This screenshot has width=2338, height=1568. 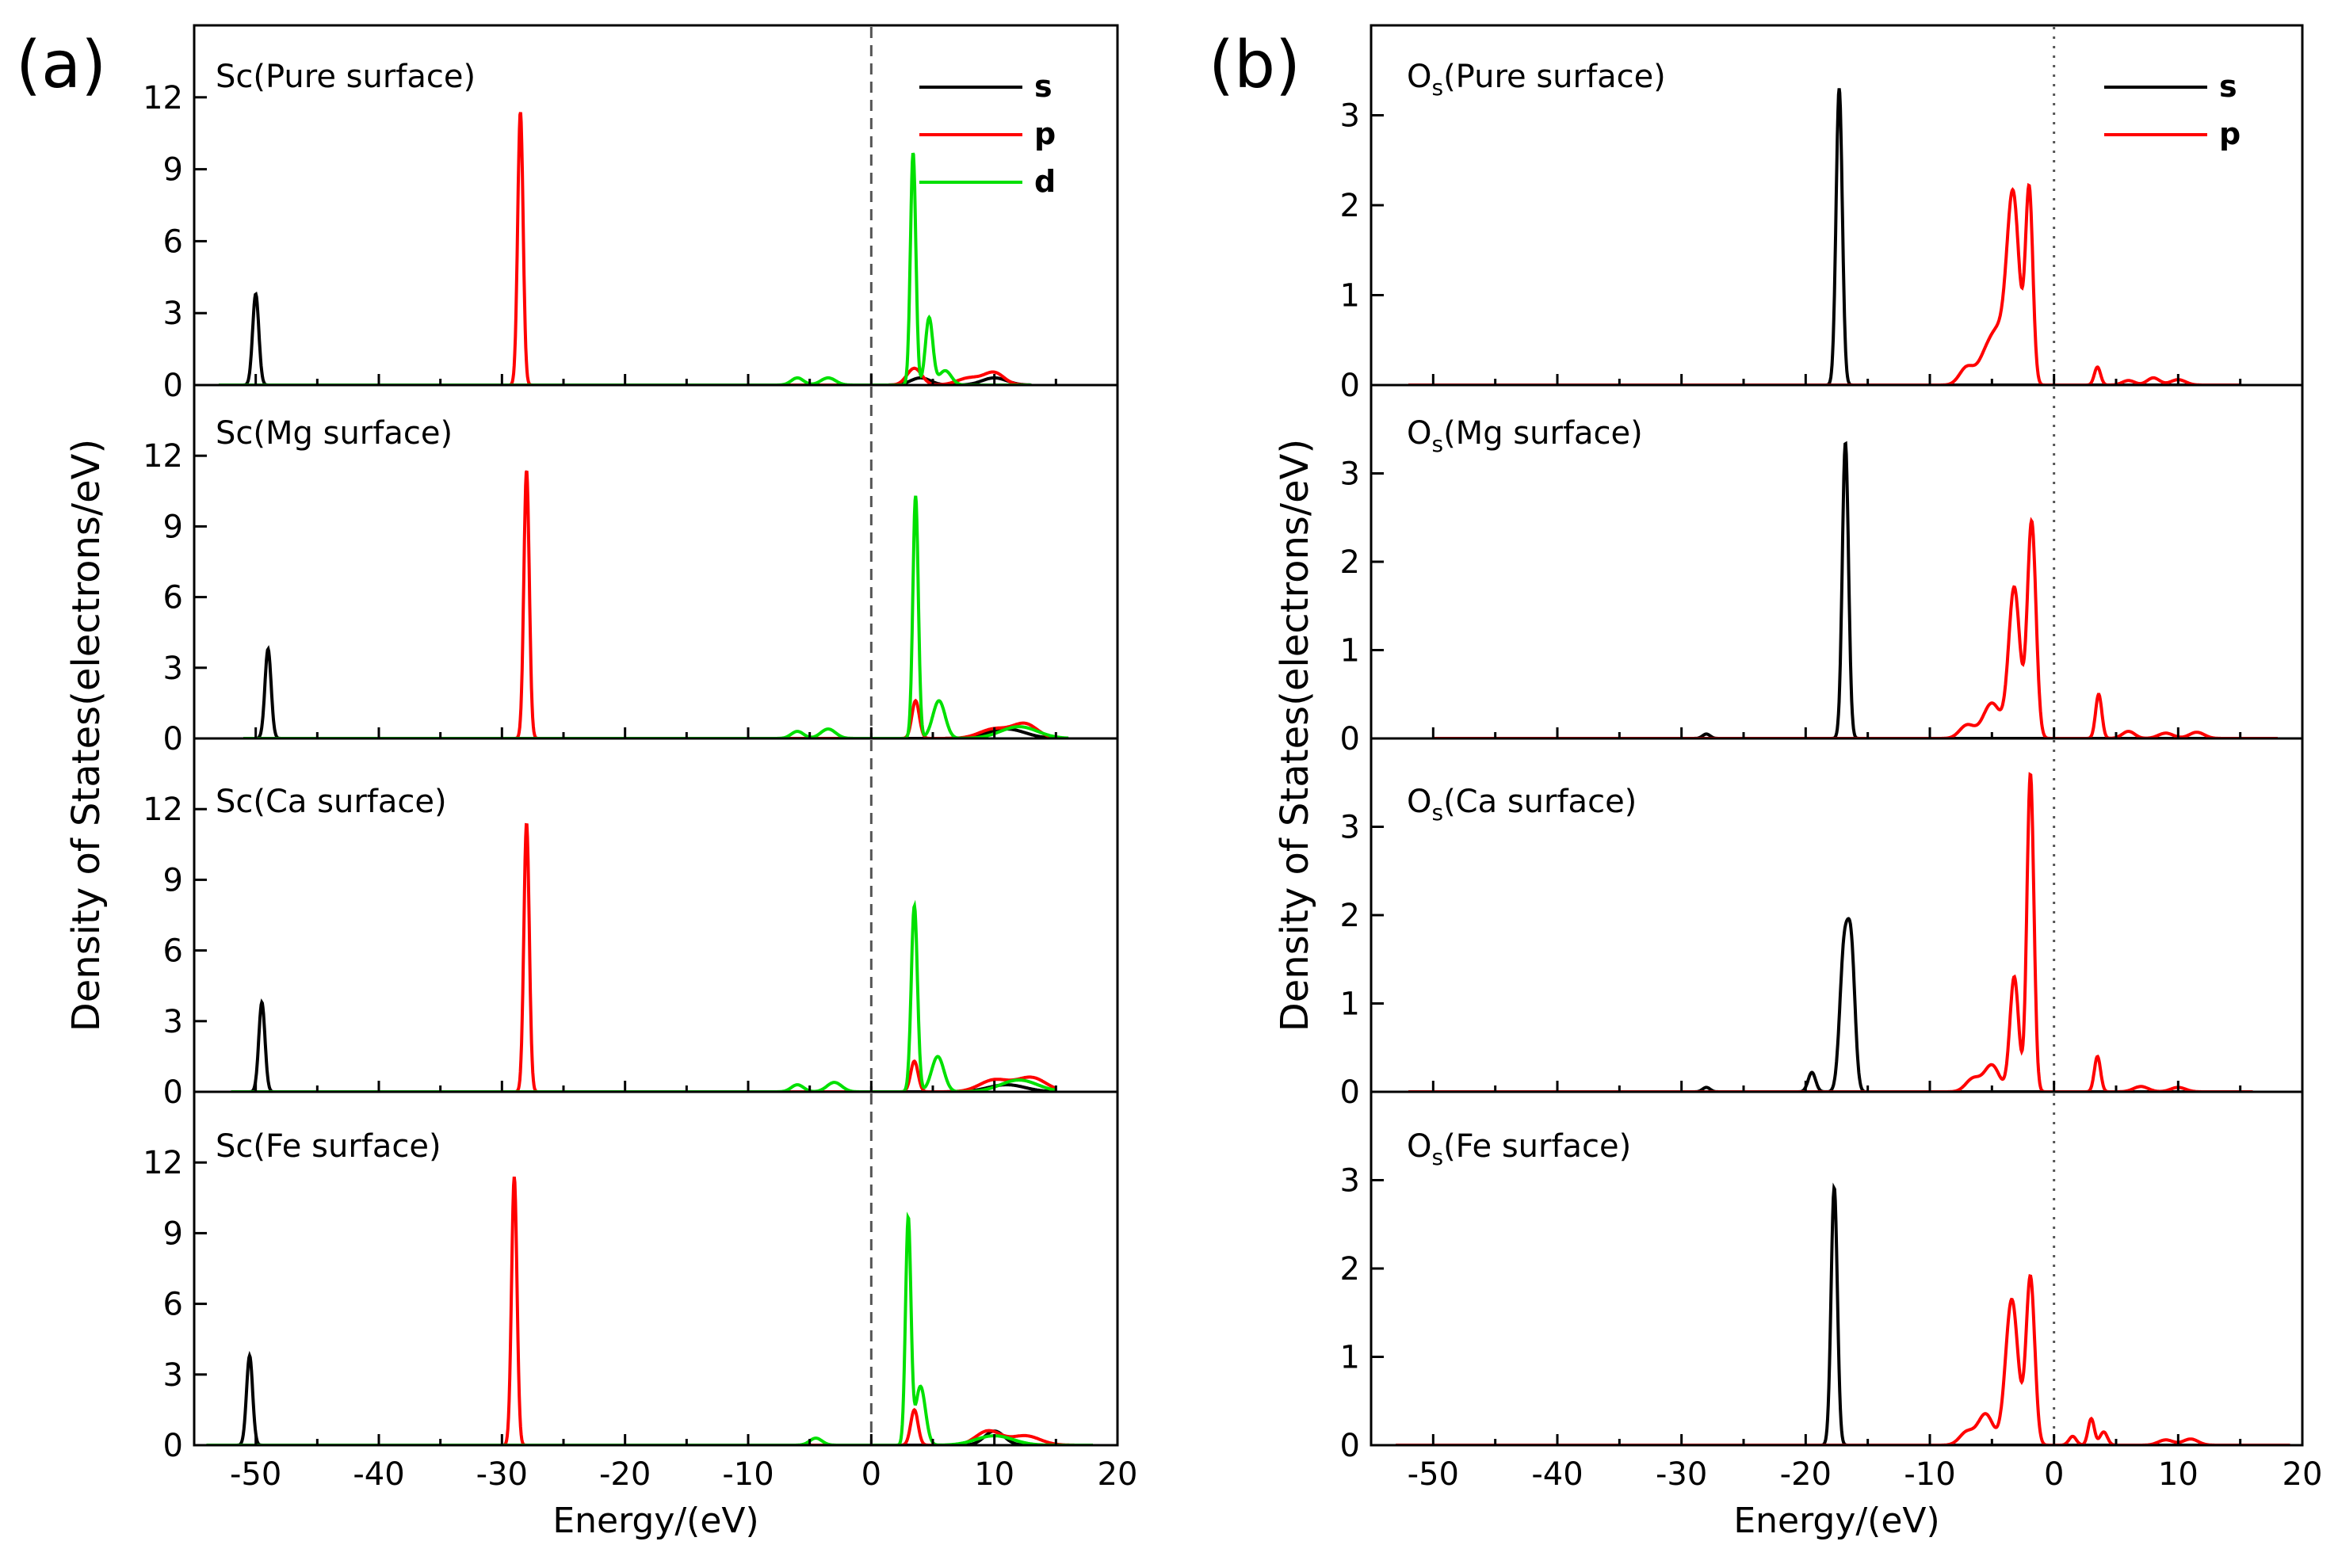 I want to click on panel-label: Sc(Ca surface), so click(x=331, y=802).